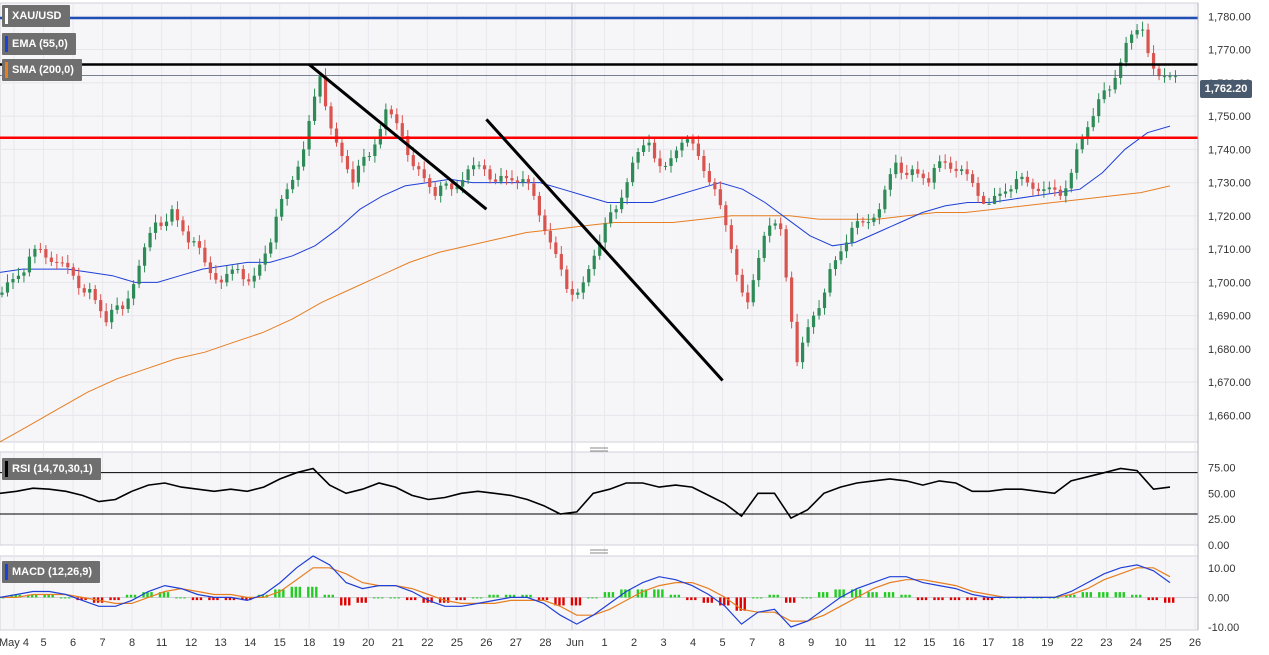 This screenshot has width=1269, height=655. I want to click on price-tick-label: 1,780.00, so click(1229, 17).